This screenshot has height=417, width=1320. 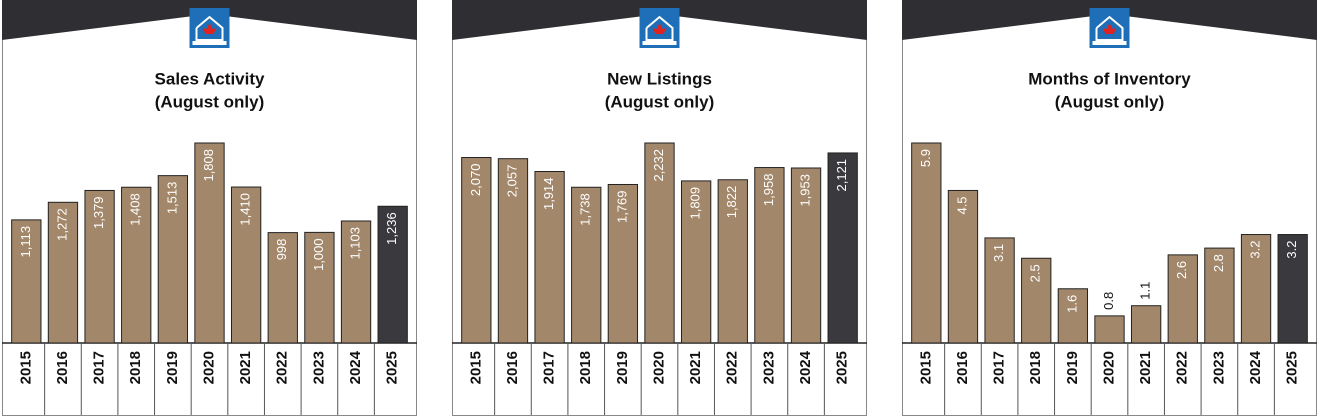 What do you see at coordinates (1291, 250) in the screenshot?
I see `value-label: 3.2` at bounding box center [1291, 250].